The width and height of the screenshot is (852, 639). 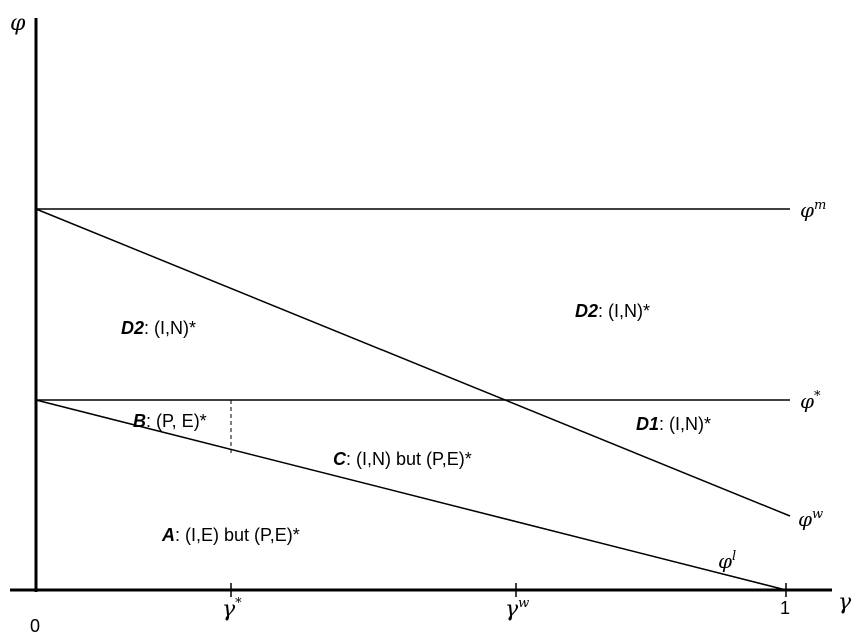 I want to click on x-end-label: 1, so click(x=785, y=608).